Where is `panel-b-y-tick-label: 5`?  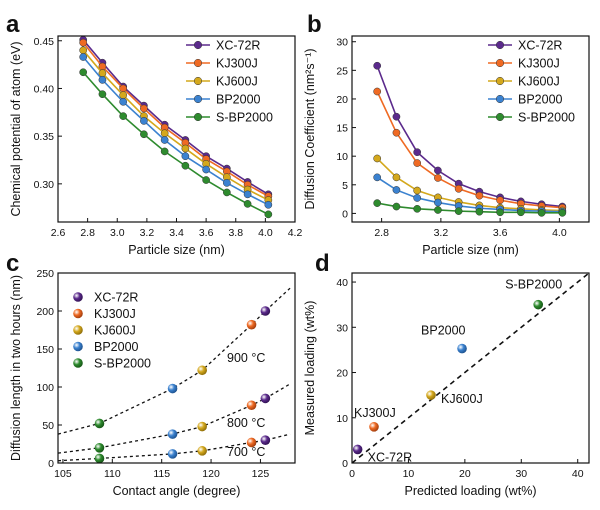
panel-b-y-tick-label: 5 is located at coordinates (345, 186).